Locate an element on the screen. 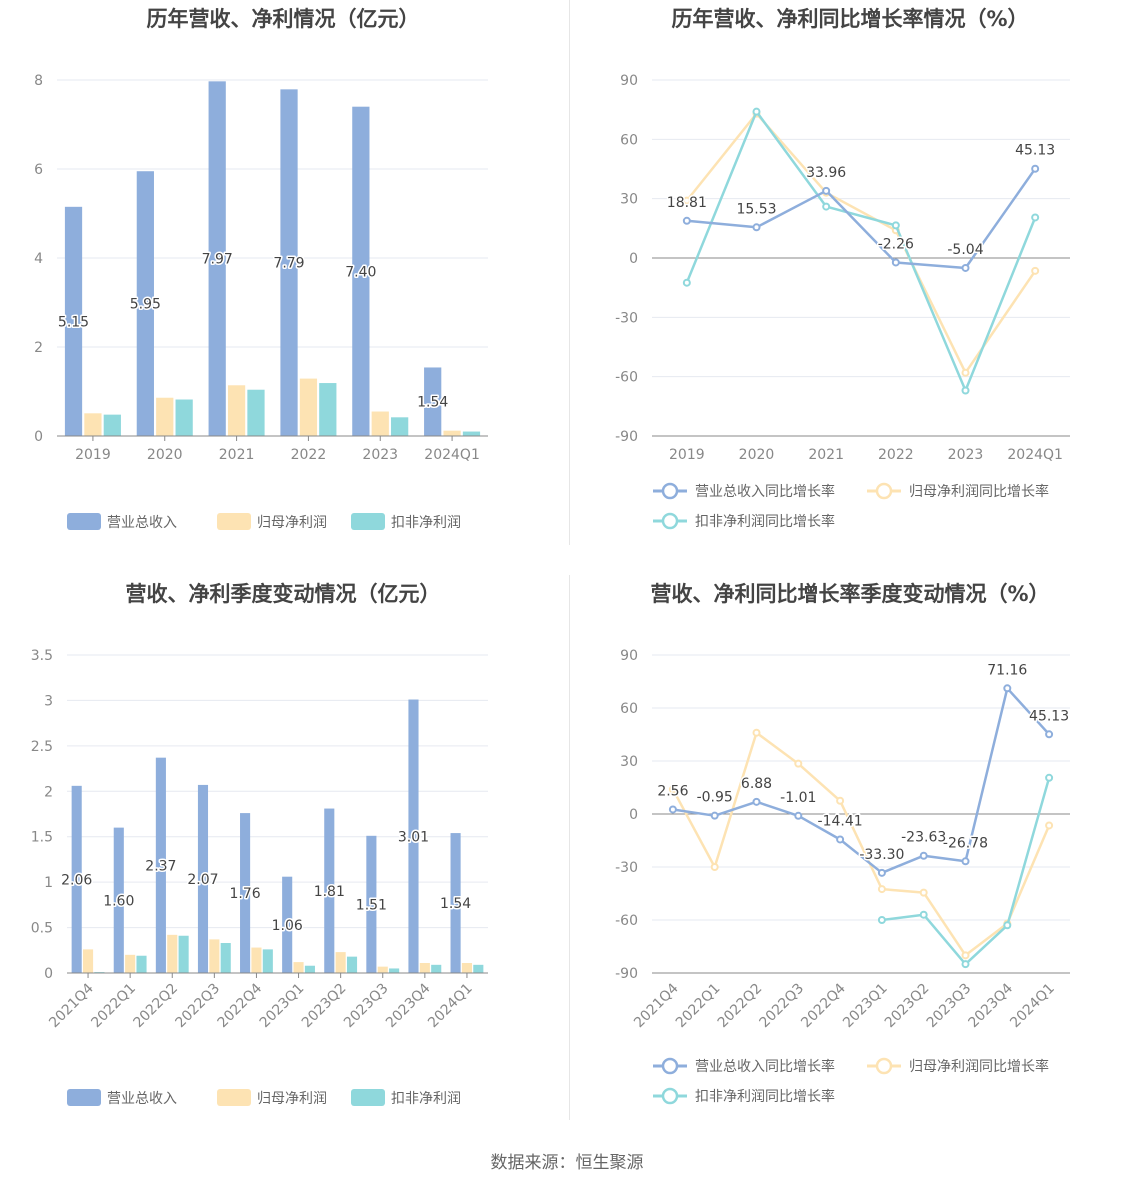 This screenshot has height=1188, width=1134. x-tick-label: 2023Q4 is located at coordinates (408, 1005).